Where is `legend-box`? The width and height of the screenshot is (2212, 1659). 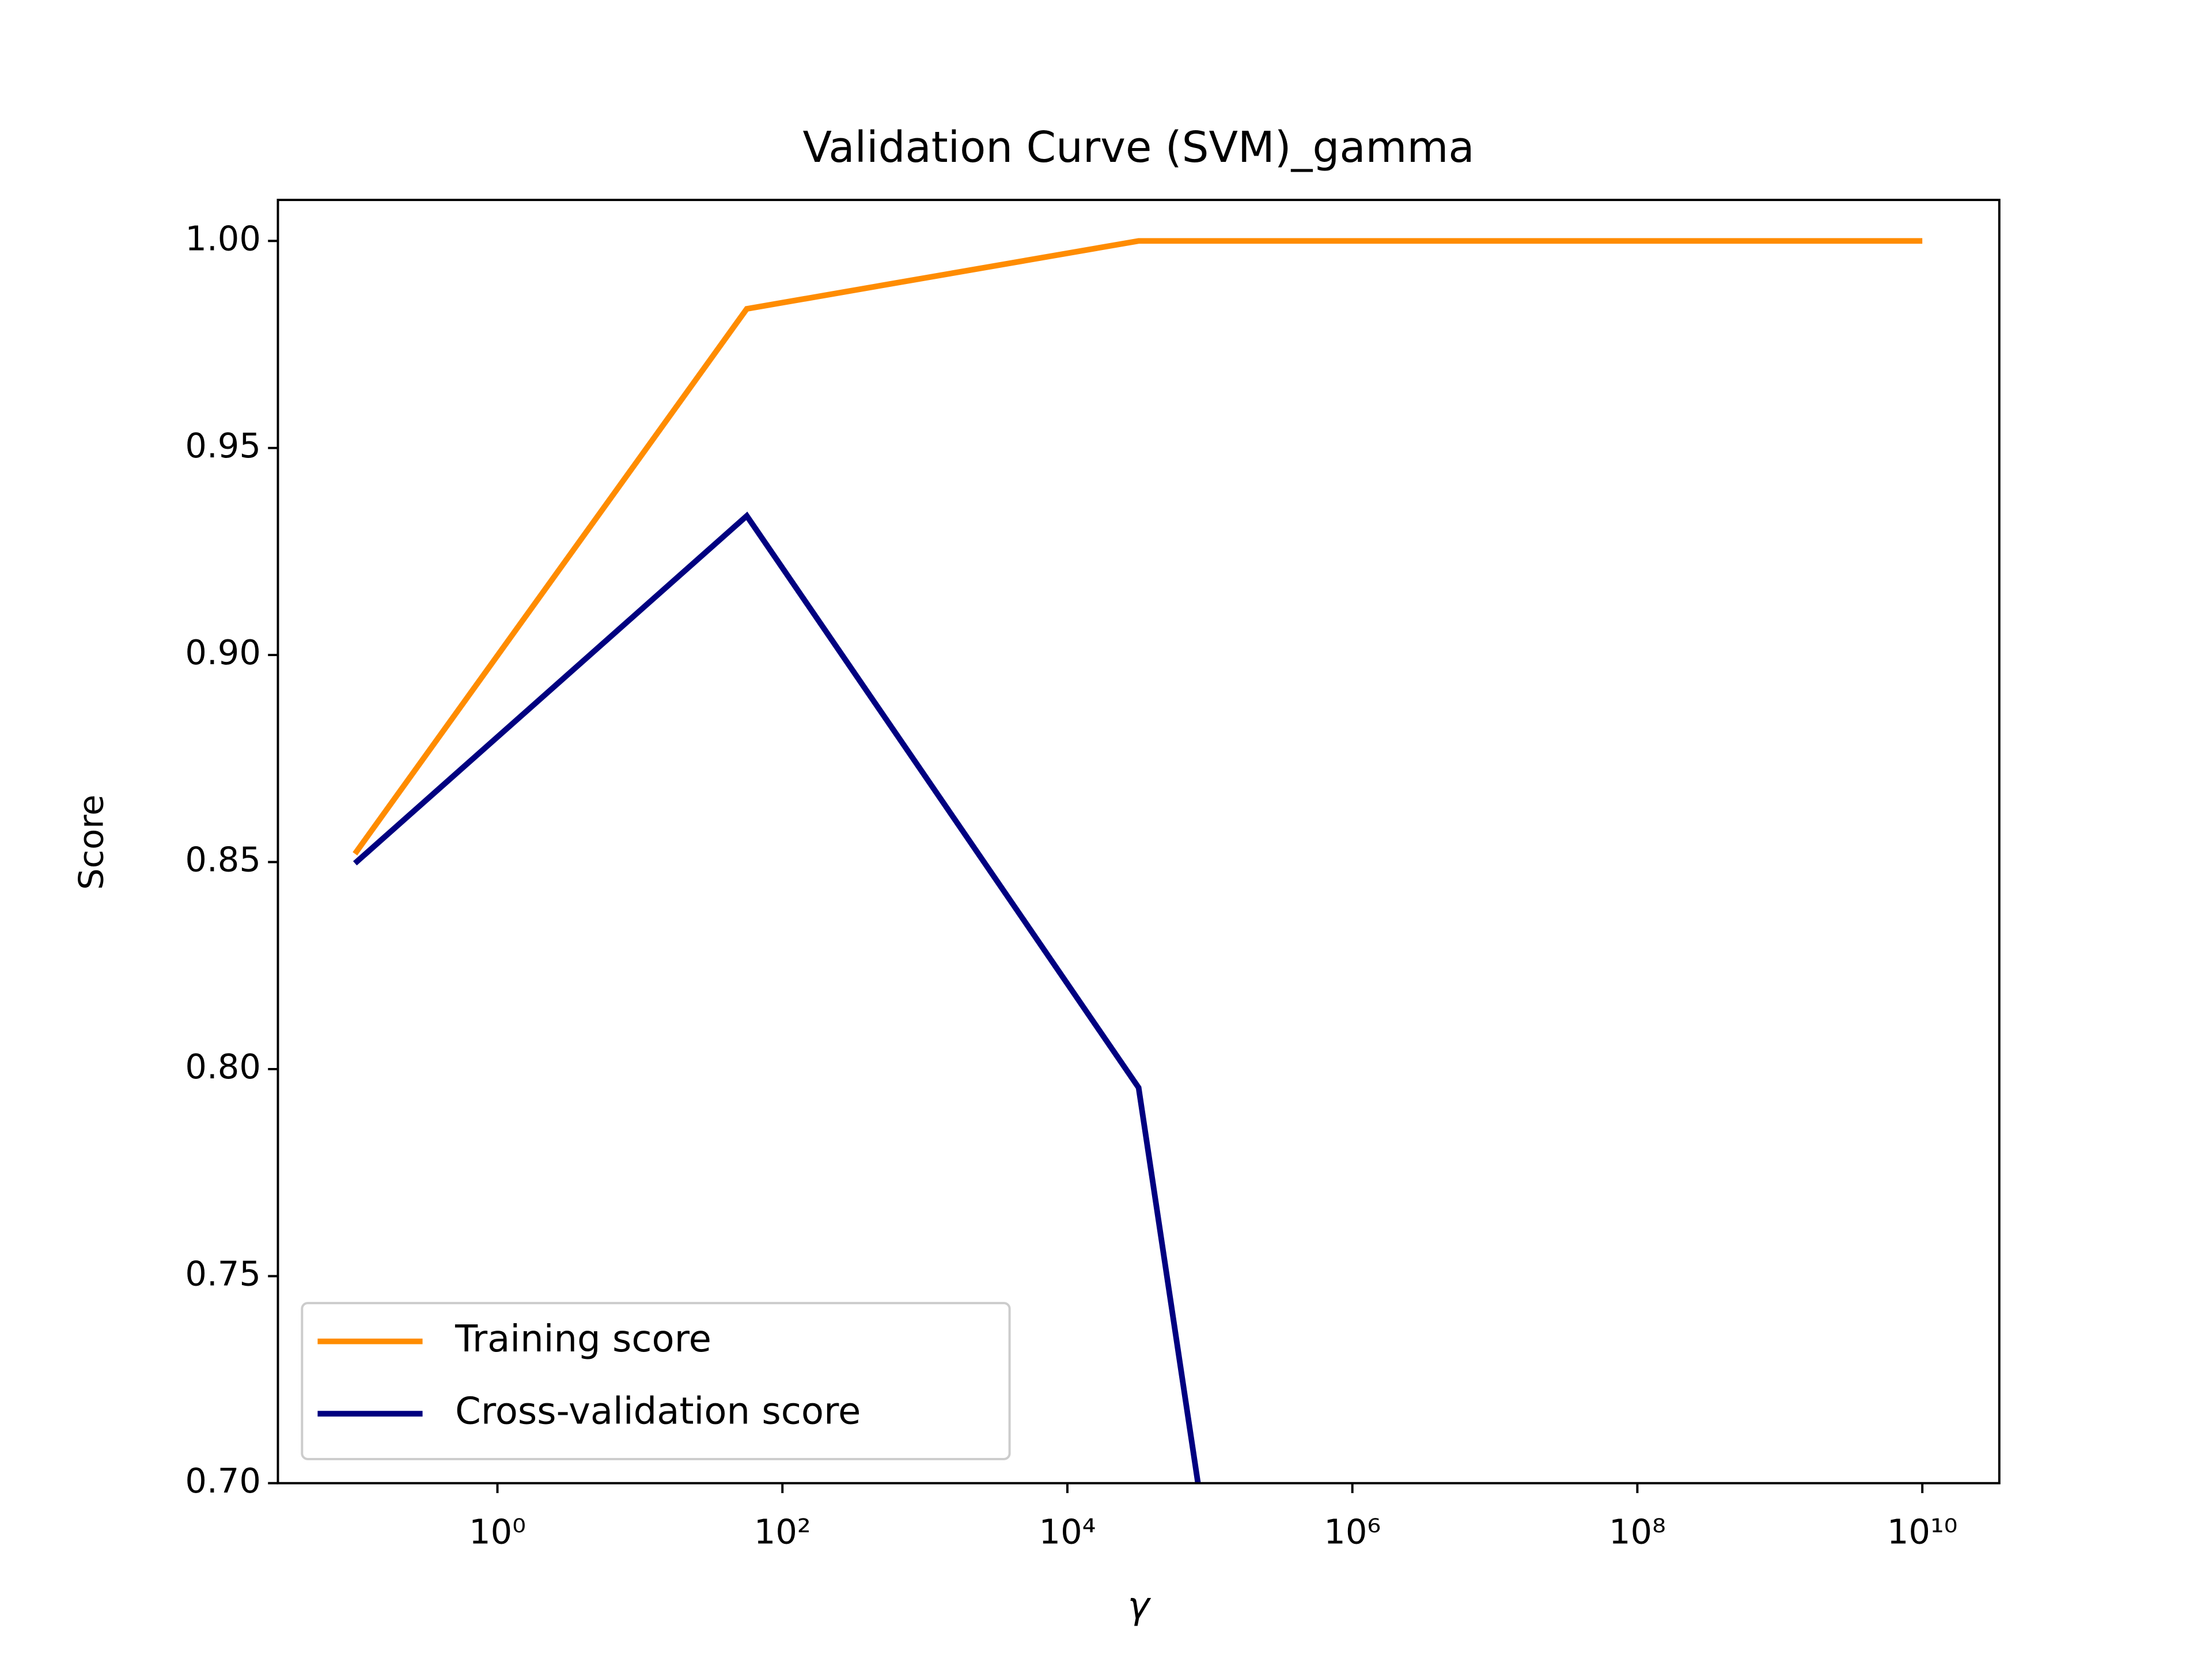 legend-box is located at coordinates (656, 1381).